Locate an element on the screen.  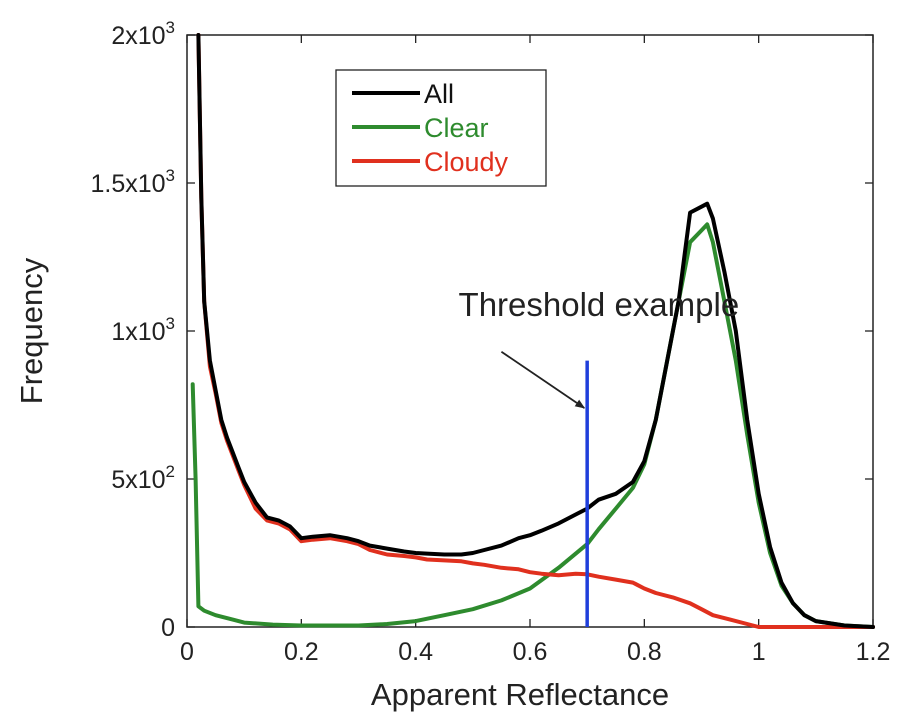
y-tick-label: 1.5x10³ is located at coordinates (132, 182).